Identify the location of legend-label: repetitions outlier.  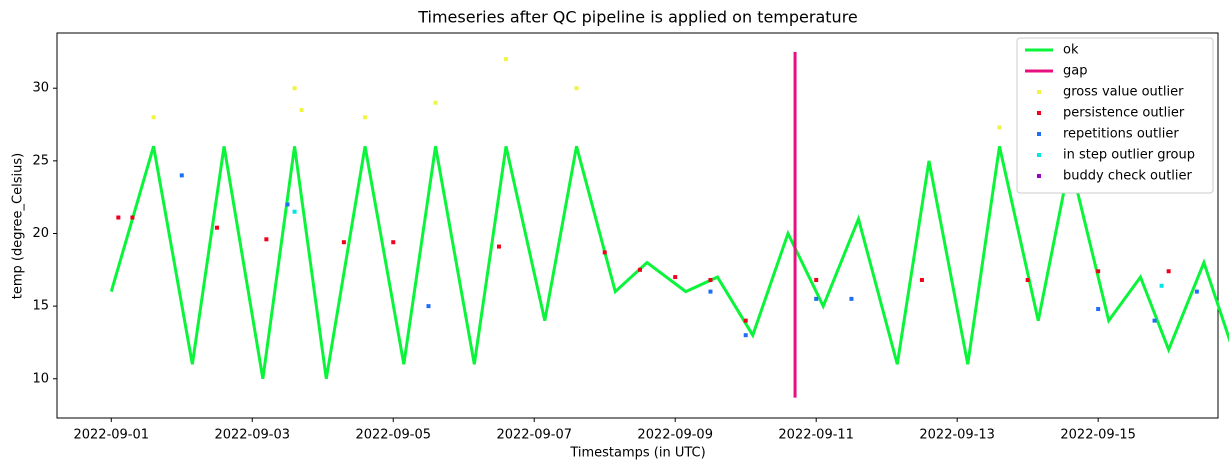
(1121, 134).